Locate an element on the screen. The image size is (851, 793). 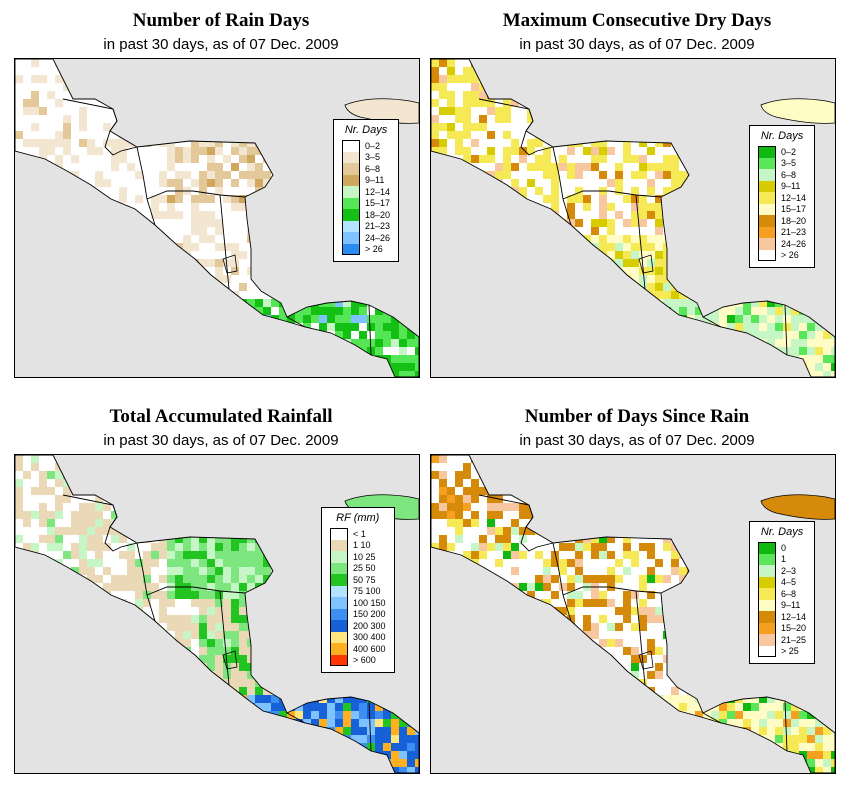
legend-swatch is located at coordinates (351, 226).